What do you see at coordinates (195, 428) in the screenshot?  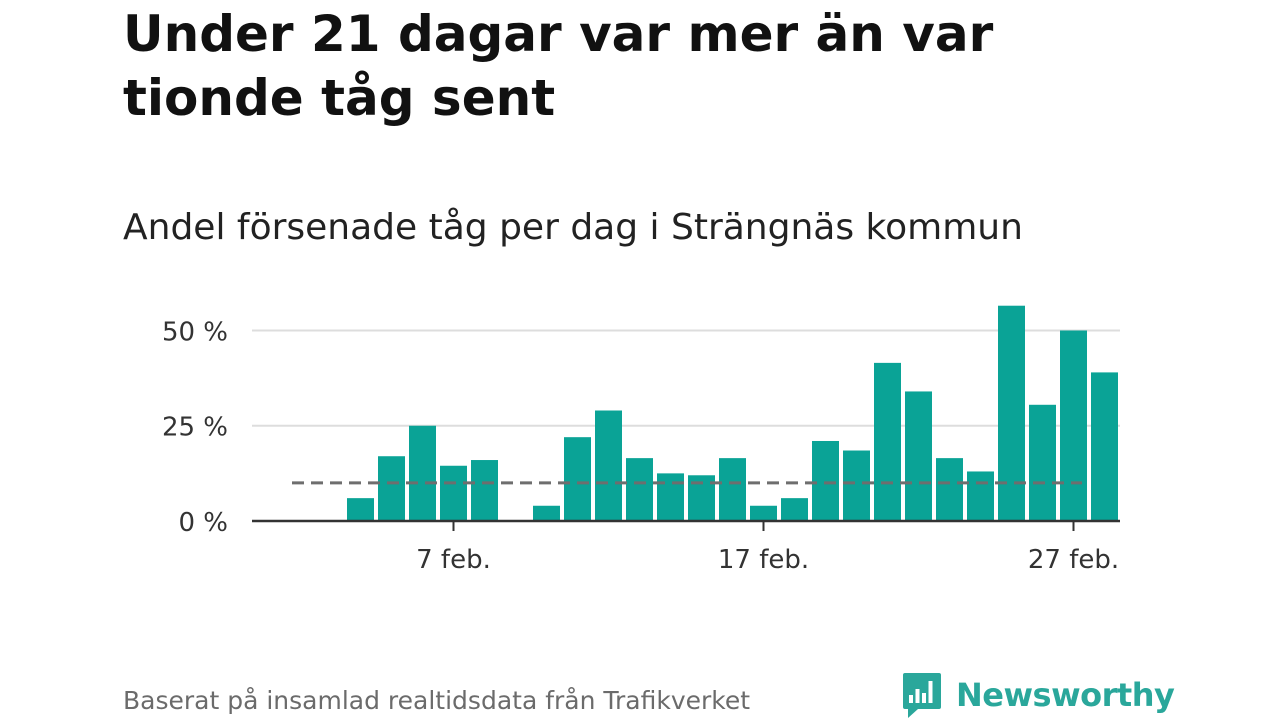 I see `y-tick-label: 25 %` at bounding box center [195, 428].